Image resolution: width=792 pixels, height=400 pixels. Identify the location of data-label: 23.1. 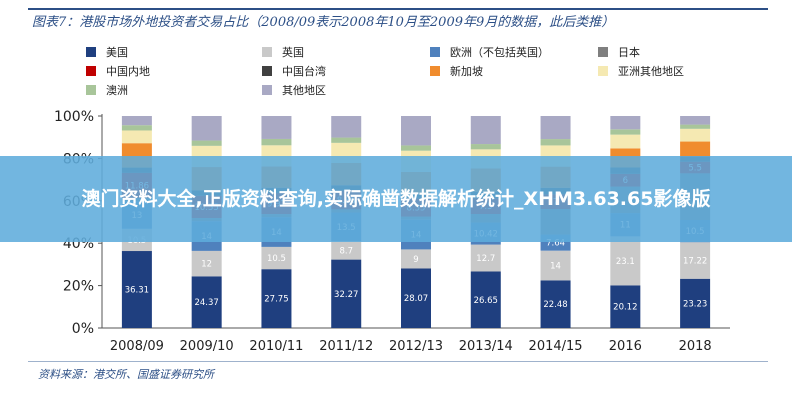
(625, 262).